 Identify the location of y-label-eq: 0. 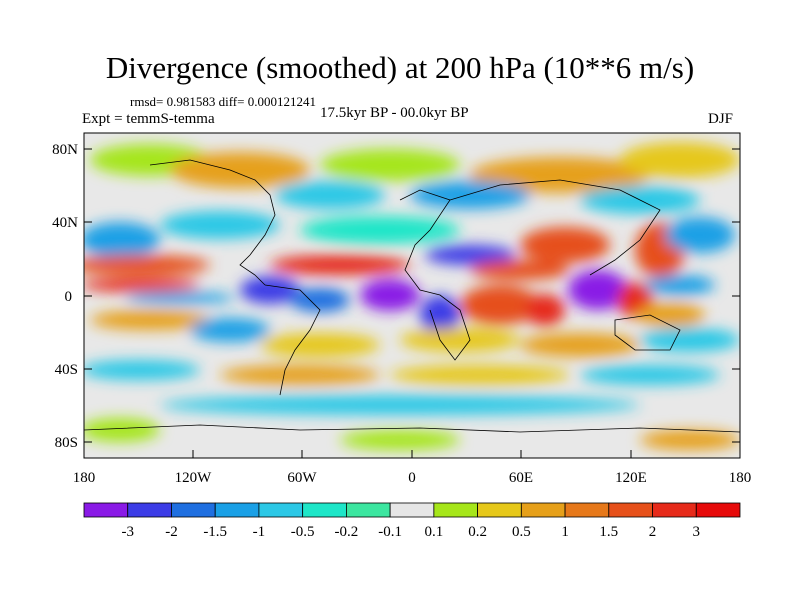
(69, 297).